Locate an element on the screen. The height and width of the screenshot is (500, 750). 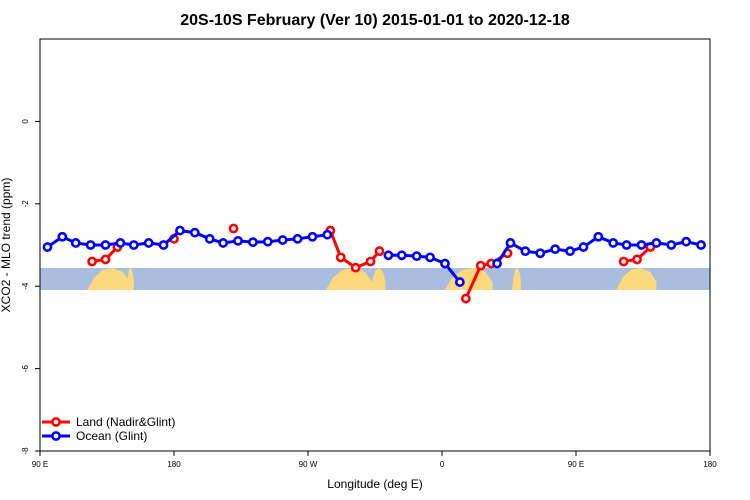
legend: Land (Nadir&Glint)Ocean (Glint) is located at coordinates (108, 429).